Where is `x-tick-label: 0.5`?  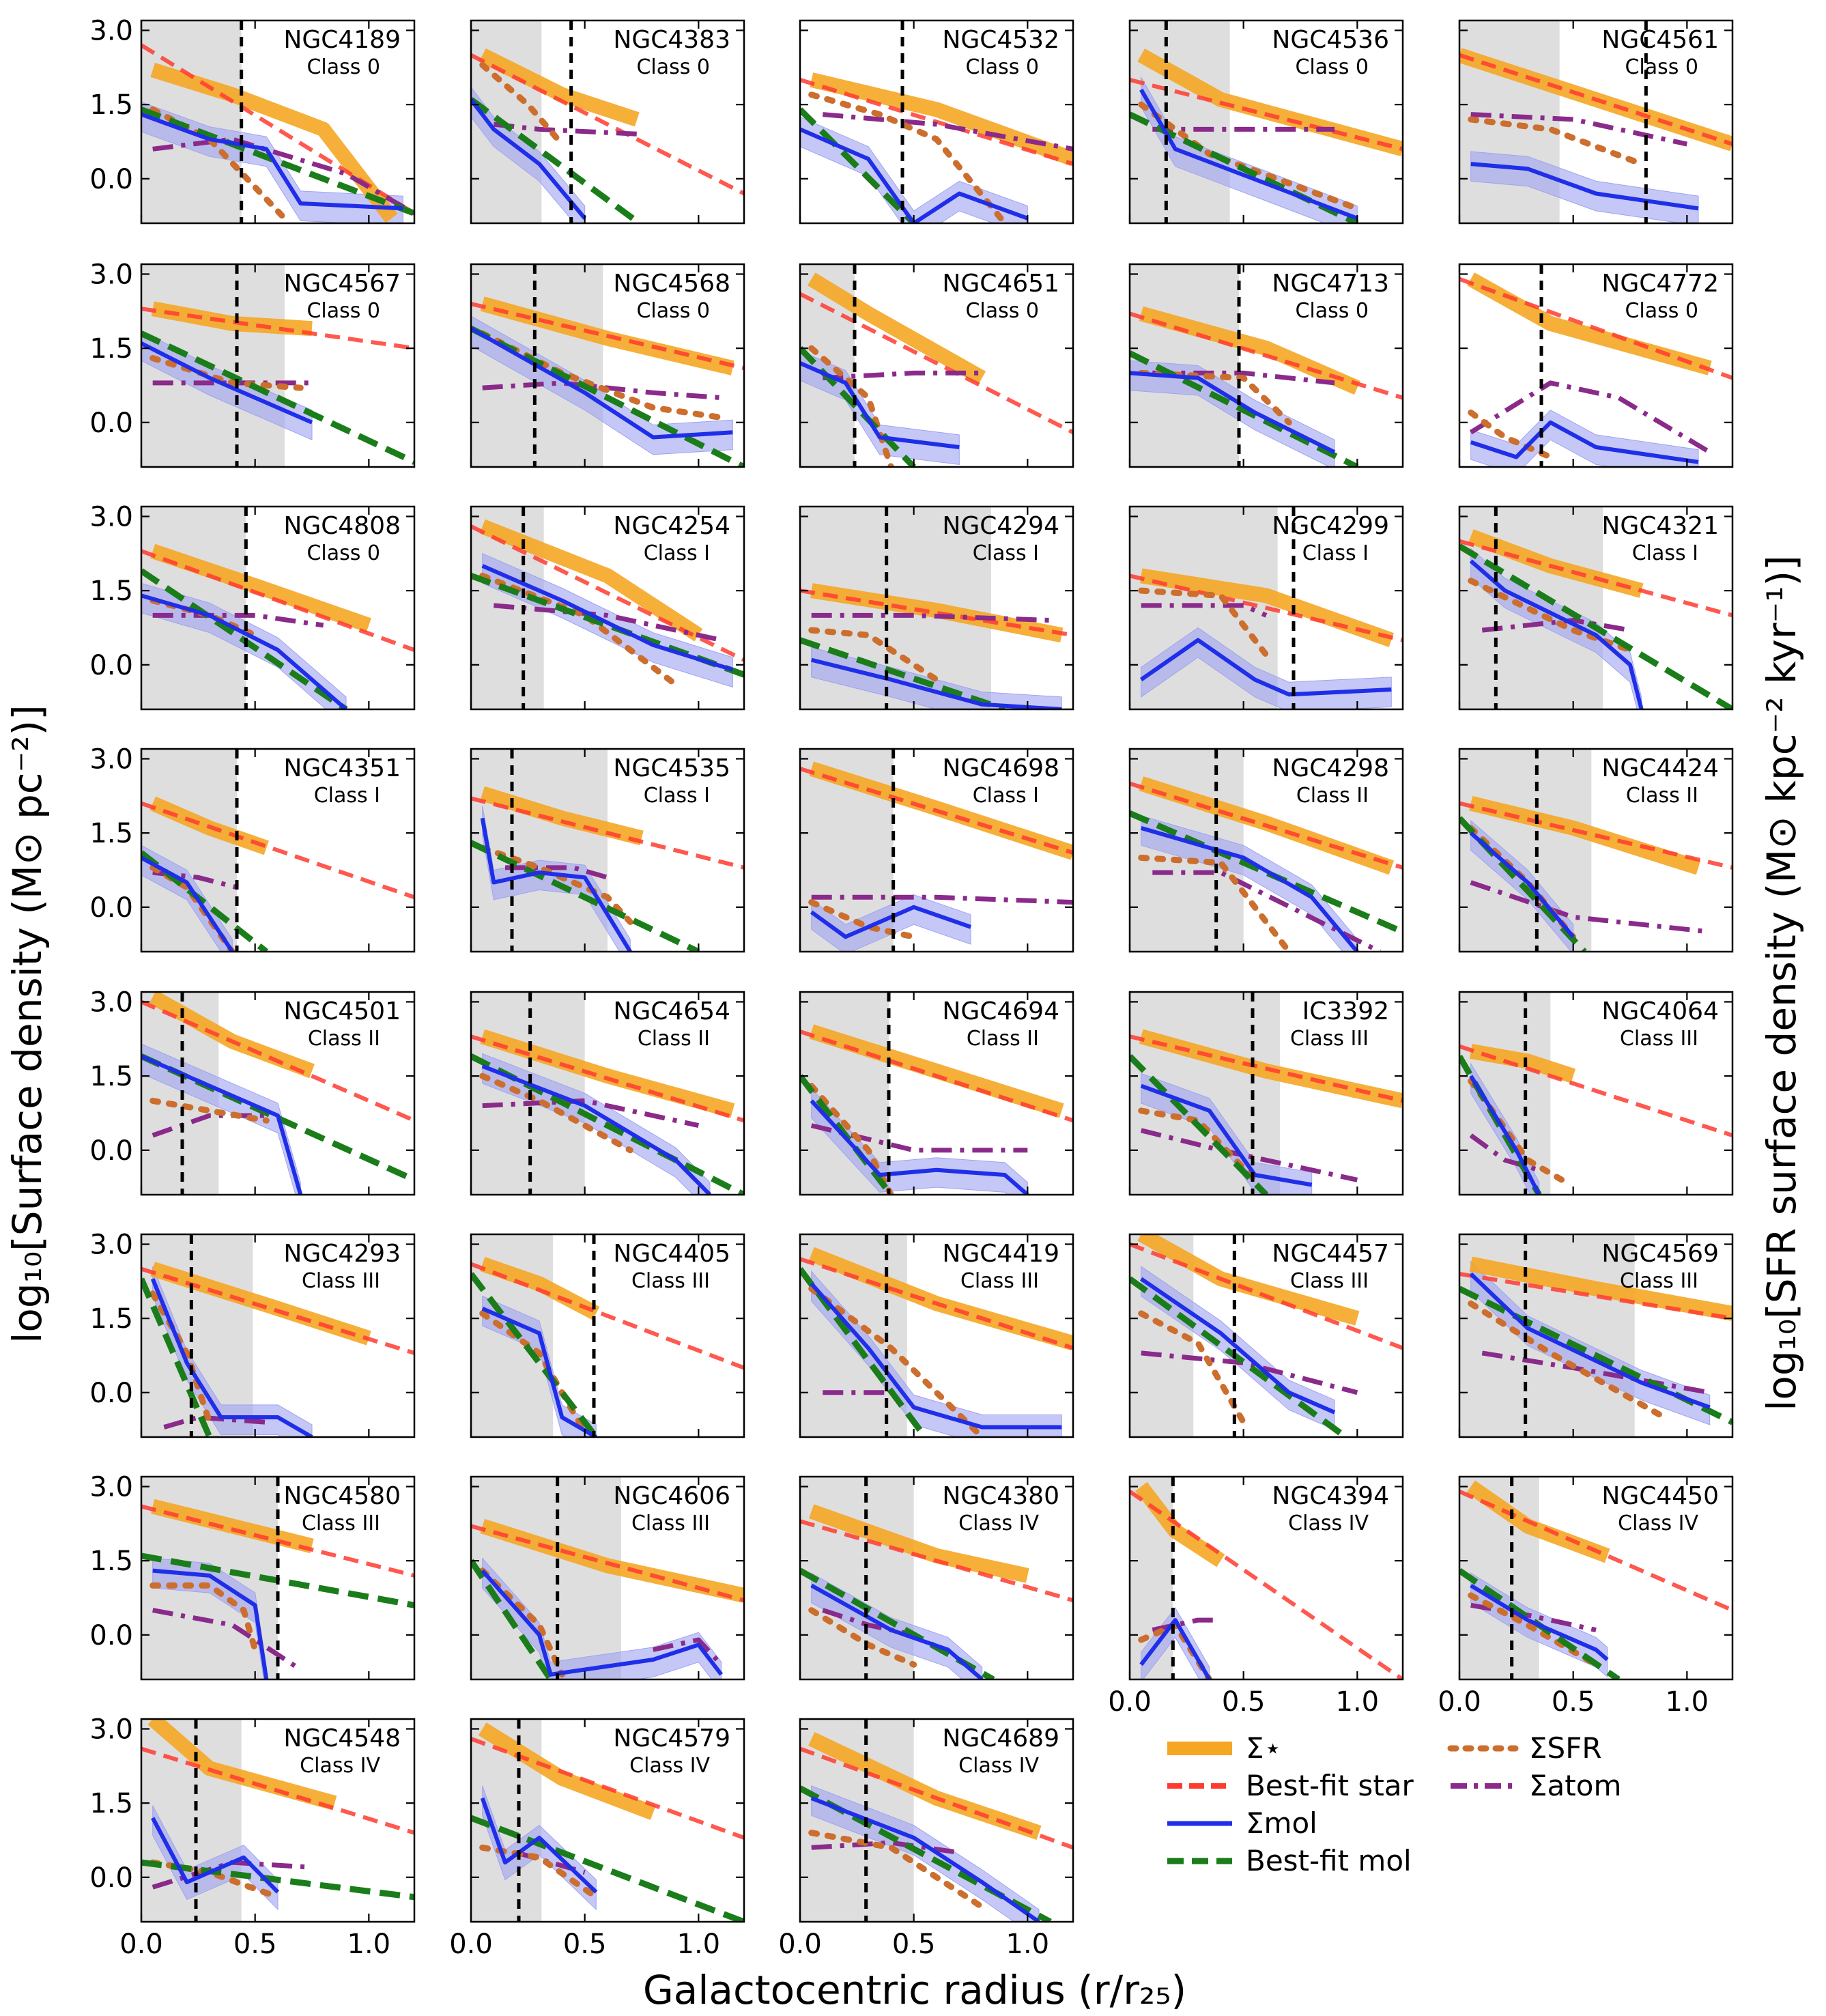
x-tick-label: 0.5 is located at coordinates (585, 1944).